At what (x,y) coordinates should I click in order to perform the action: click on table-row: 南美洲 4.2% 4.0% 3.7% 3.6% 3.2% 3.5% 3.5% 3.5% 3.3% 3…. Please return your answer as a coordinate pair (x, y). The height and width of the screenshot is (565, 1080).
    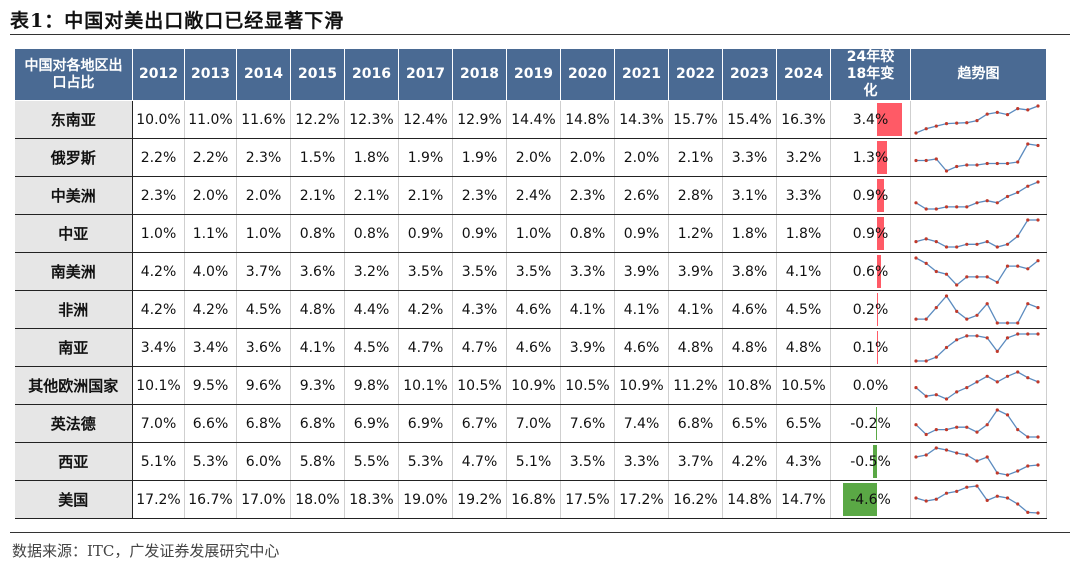
    Looking at the image, I should click on (530, 271).